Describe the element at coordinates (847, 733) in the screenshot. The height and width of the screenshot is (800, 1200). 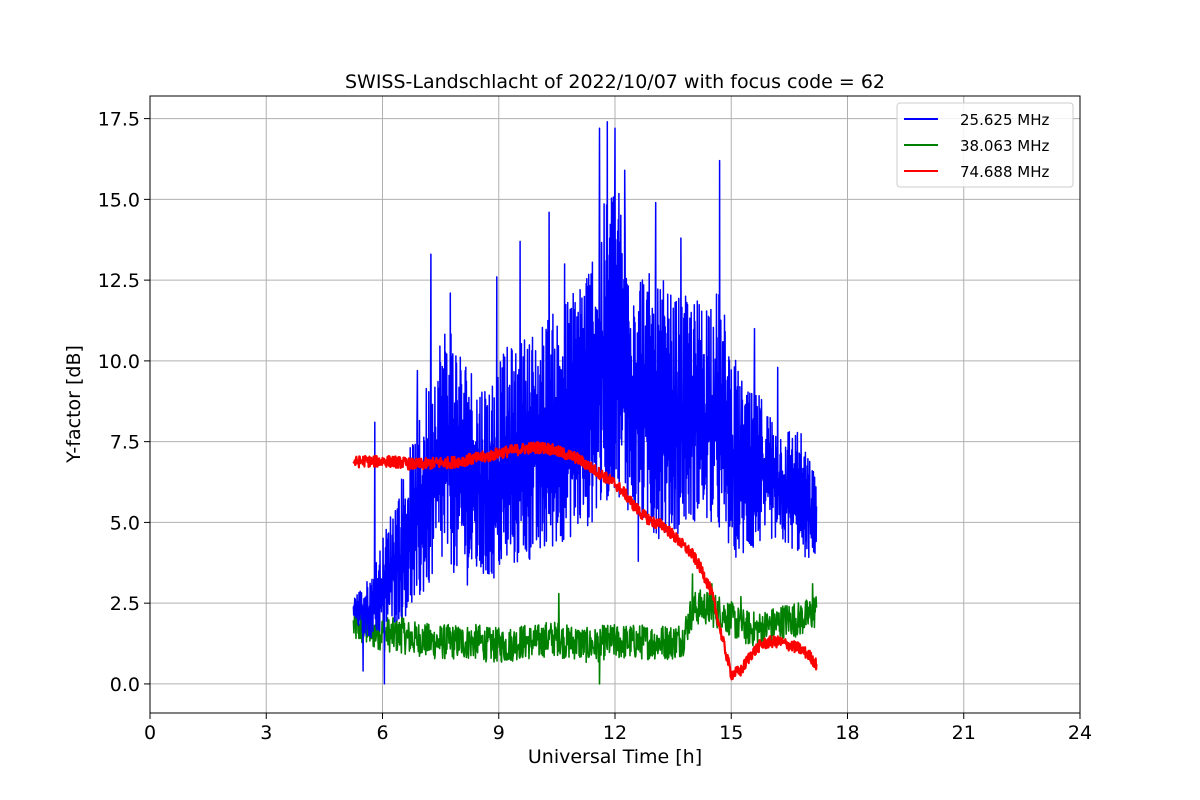
I see `x-tick-label: 18` at that location.